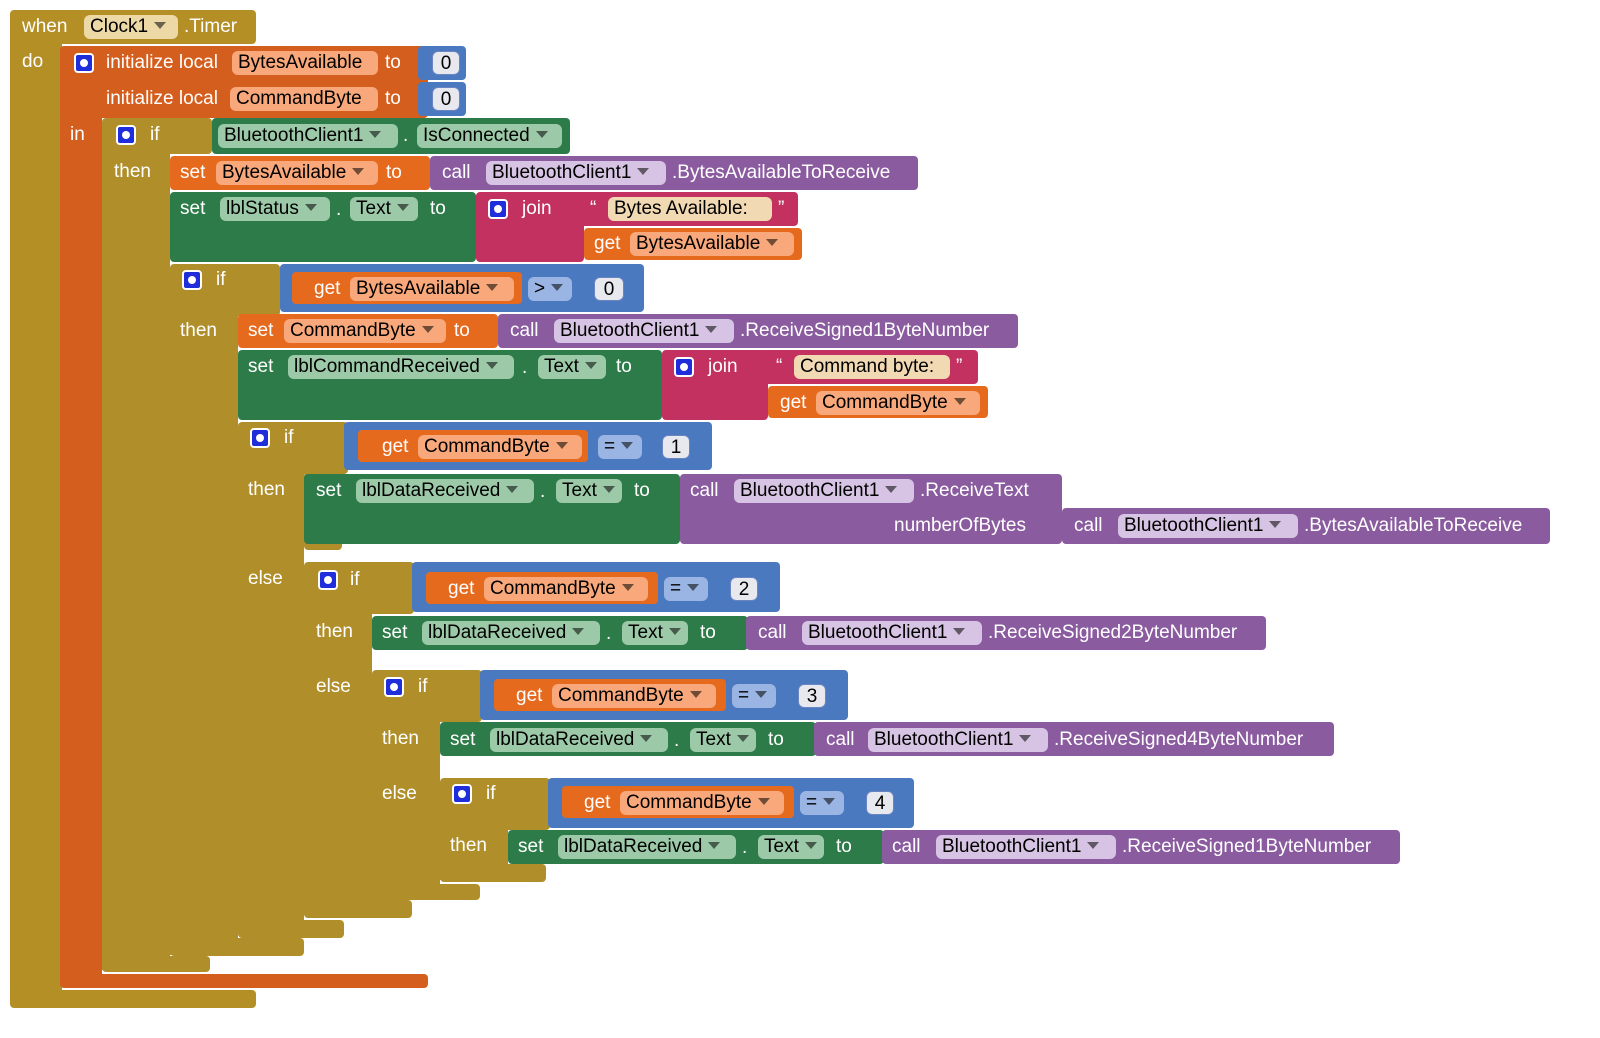 Image resolution: width=1600 pixels, height=1038 pixels. I want to click on event-block-footer, so click(133, 999).